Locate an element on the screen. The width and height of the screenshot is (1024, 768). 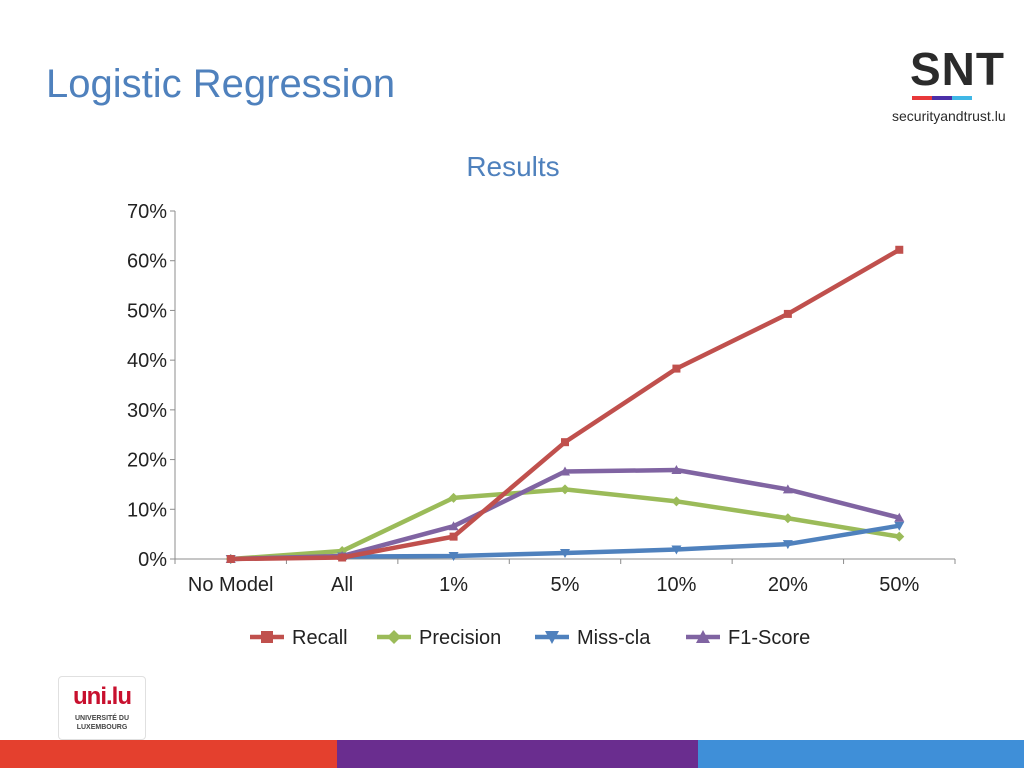
snt-bar-purple is located at coordinates (942, 98).